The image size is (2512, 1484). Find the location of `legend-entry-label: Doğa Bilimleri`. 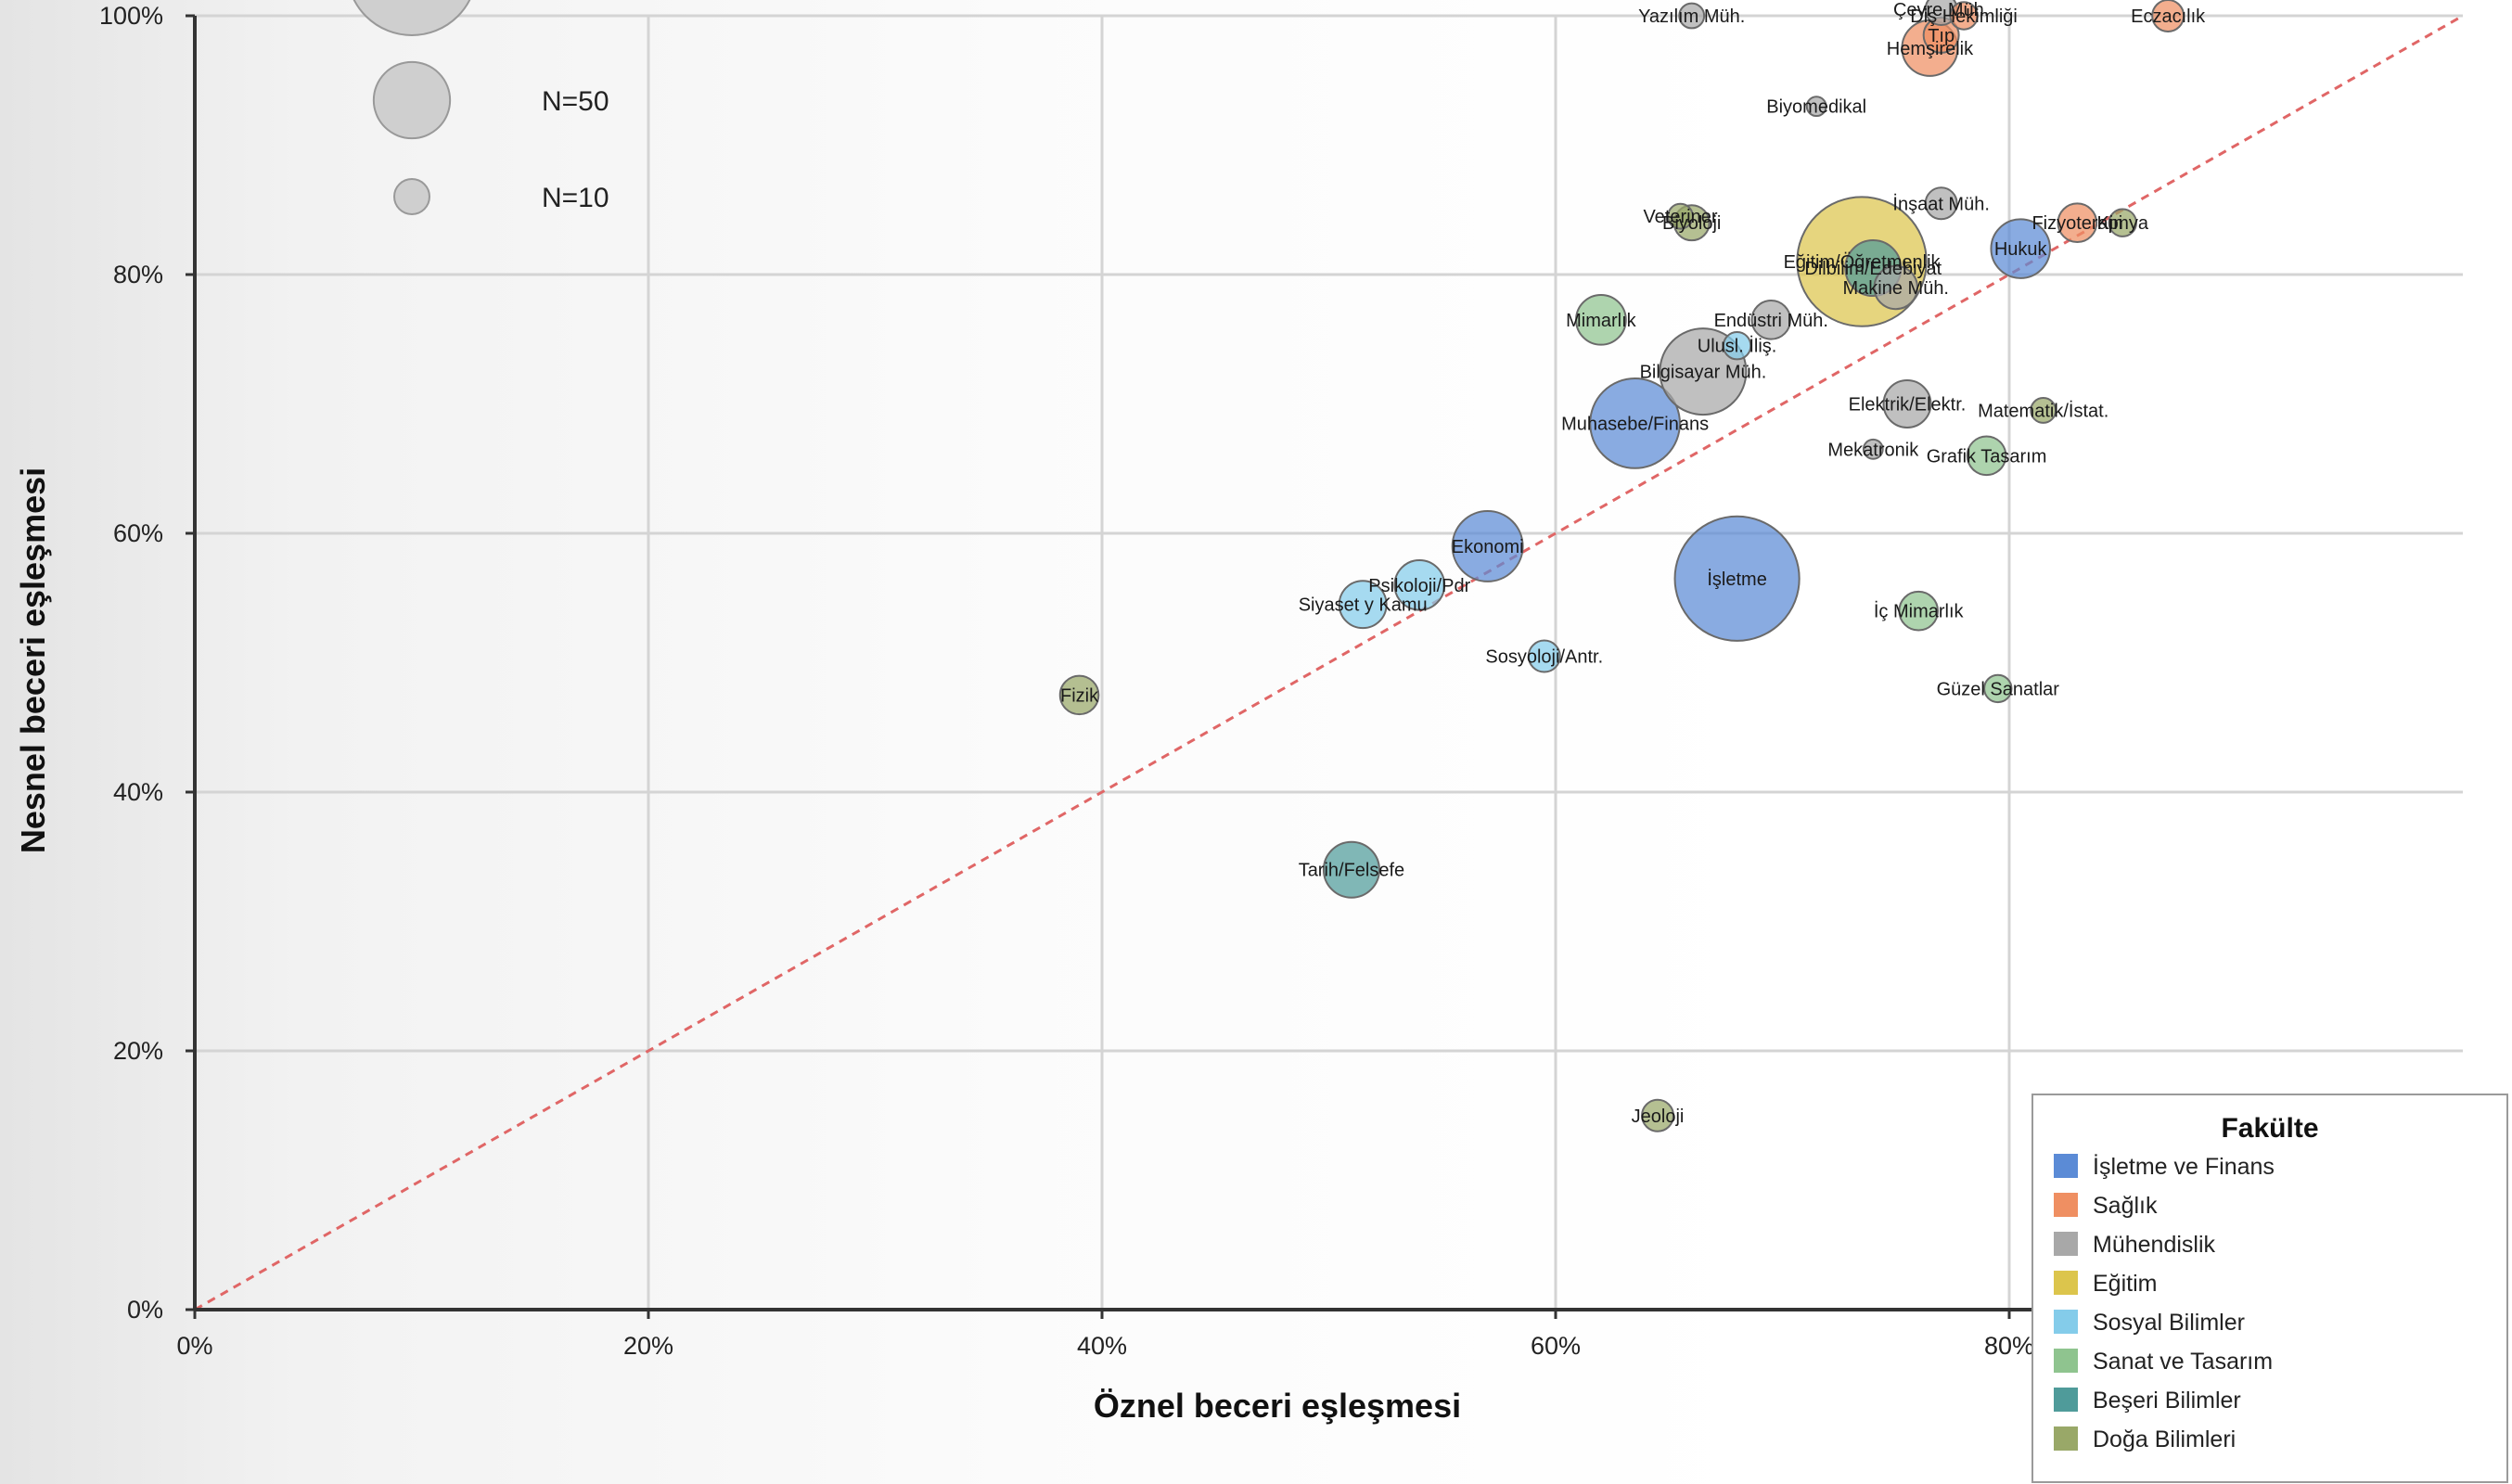

legend-entry-label: Doğa Bilimleri is located at coordinates (2164, 1439).